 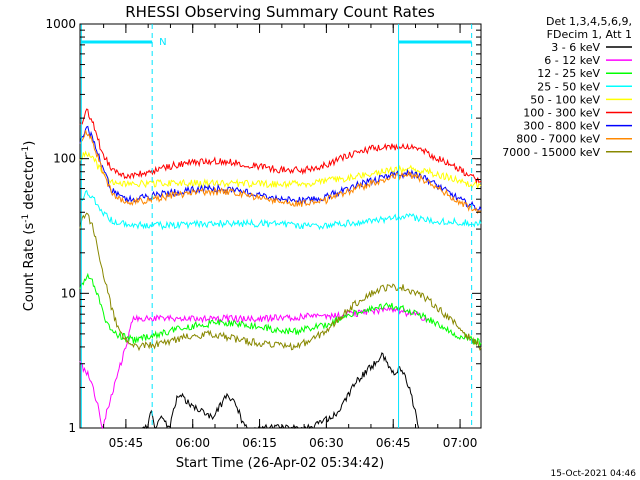 What do you see at coordinates (29, 184) in the screenshot?
I see `y-axis-label-part2: detector` at bounding box center [29, 184].